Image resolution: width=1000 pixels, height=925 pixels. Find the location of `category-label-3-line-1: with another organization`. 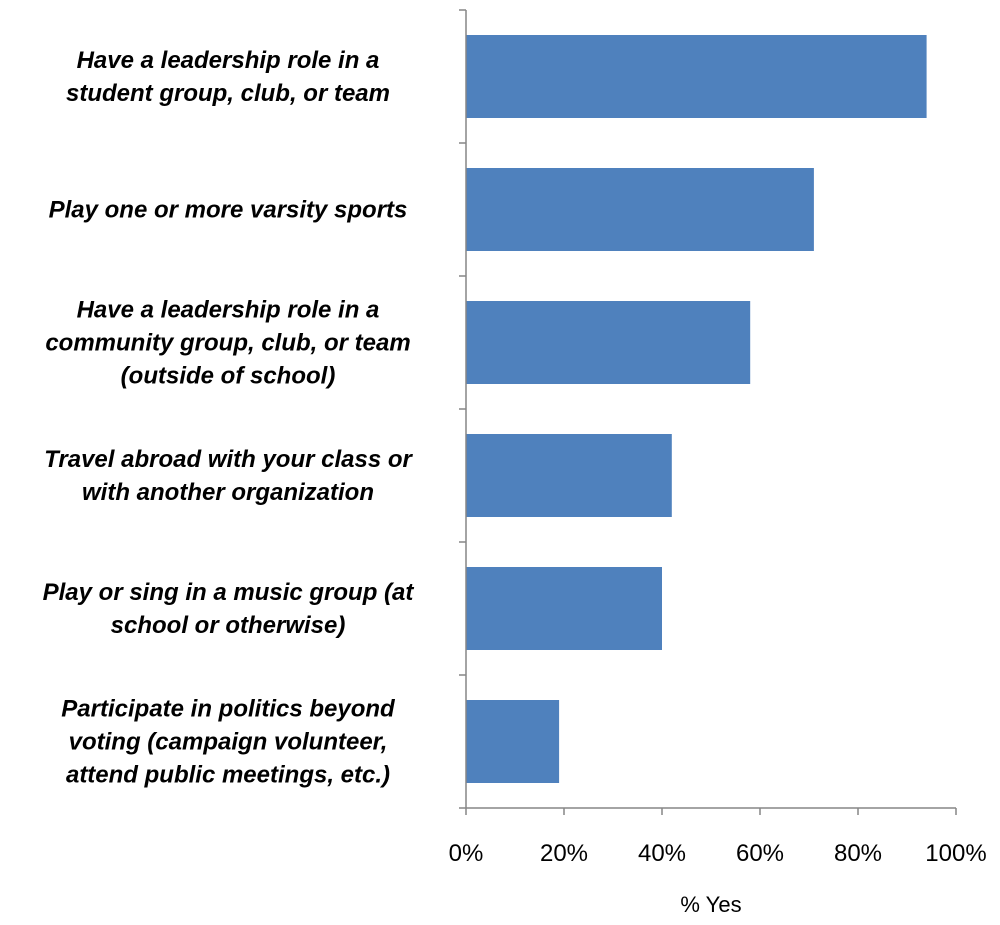

category-label-3-line-1: with another organization is located at coordinates (228, 492).